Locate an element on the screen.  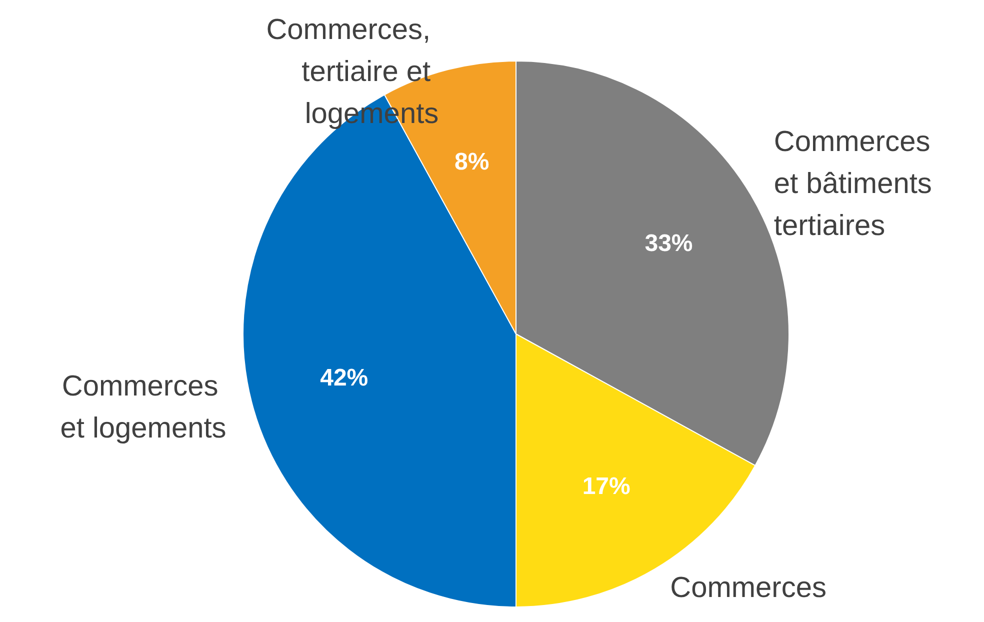
data-label: 8% is located at coordinates (472, 162).